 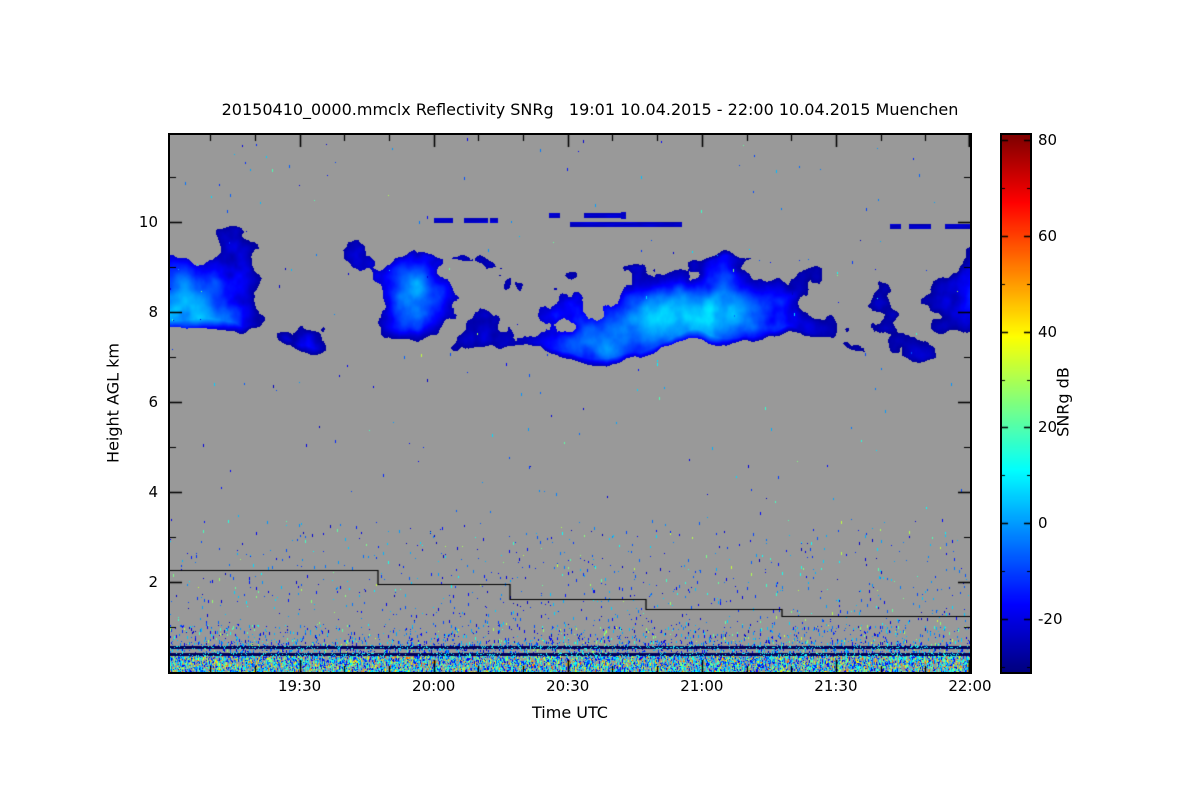 I want to click on y-tick-label: 8, so click(x=153, y=311).